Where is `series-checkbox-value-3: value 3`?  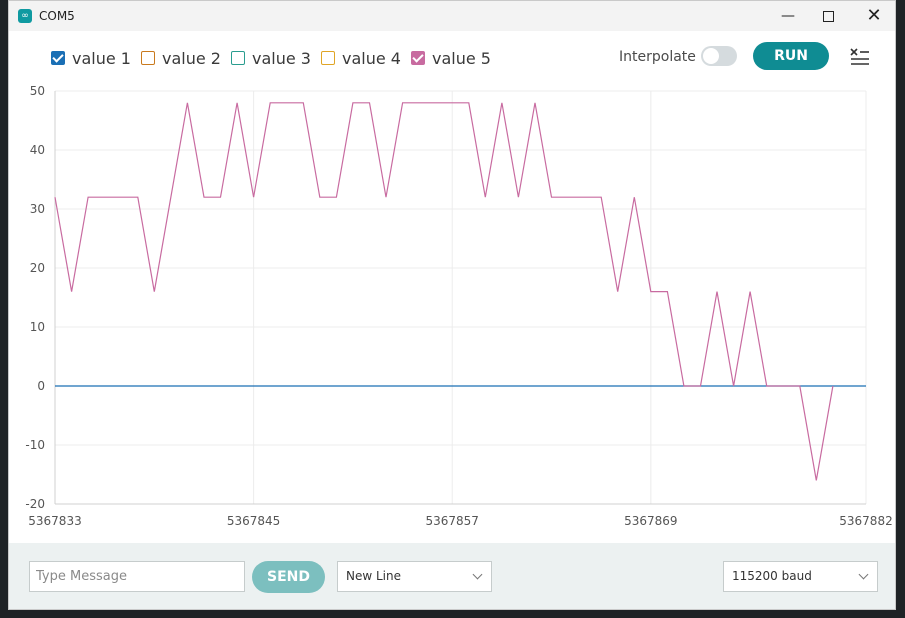 series-checkbox-value-3: value 3 is located at coordinates (271, 58).